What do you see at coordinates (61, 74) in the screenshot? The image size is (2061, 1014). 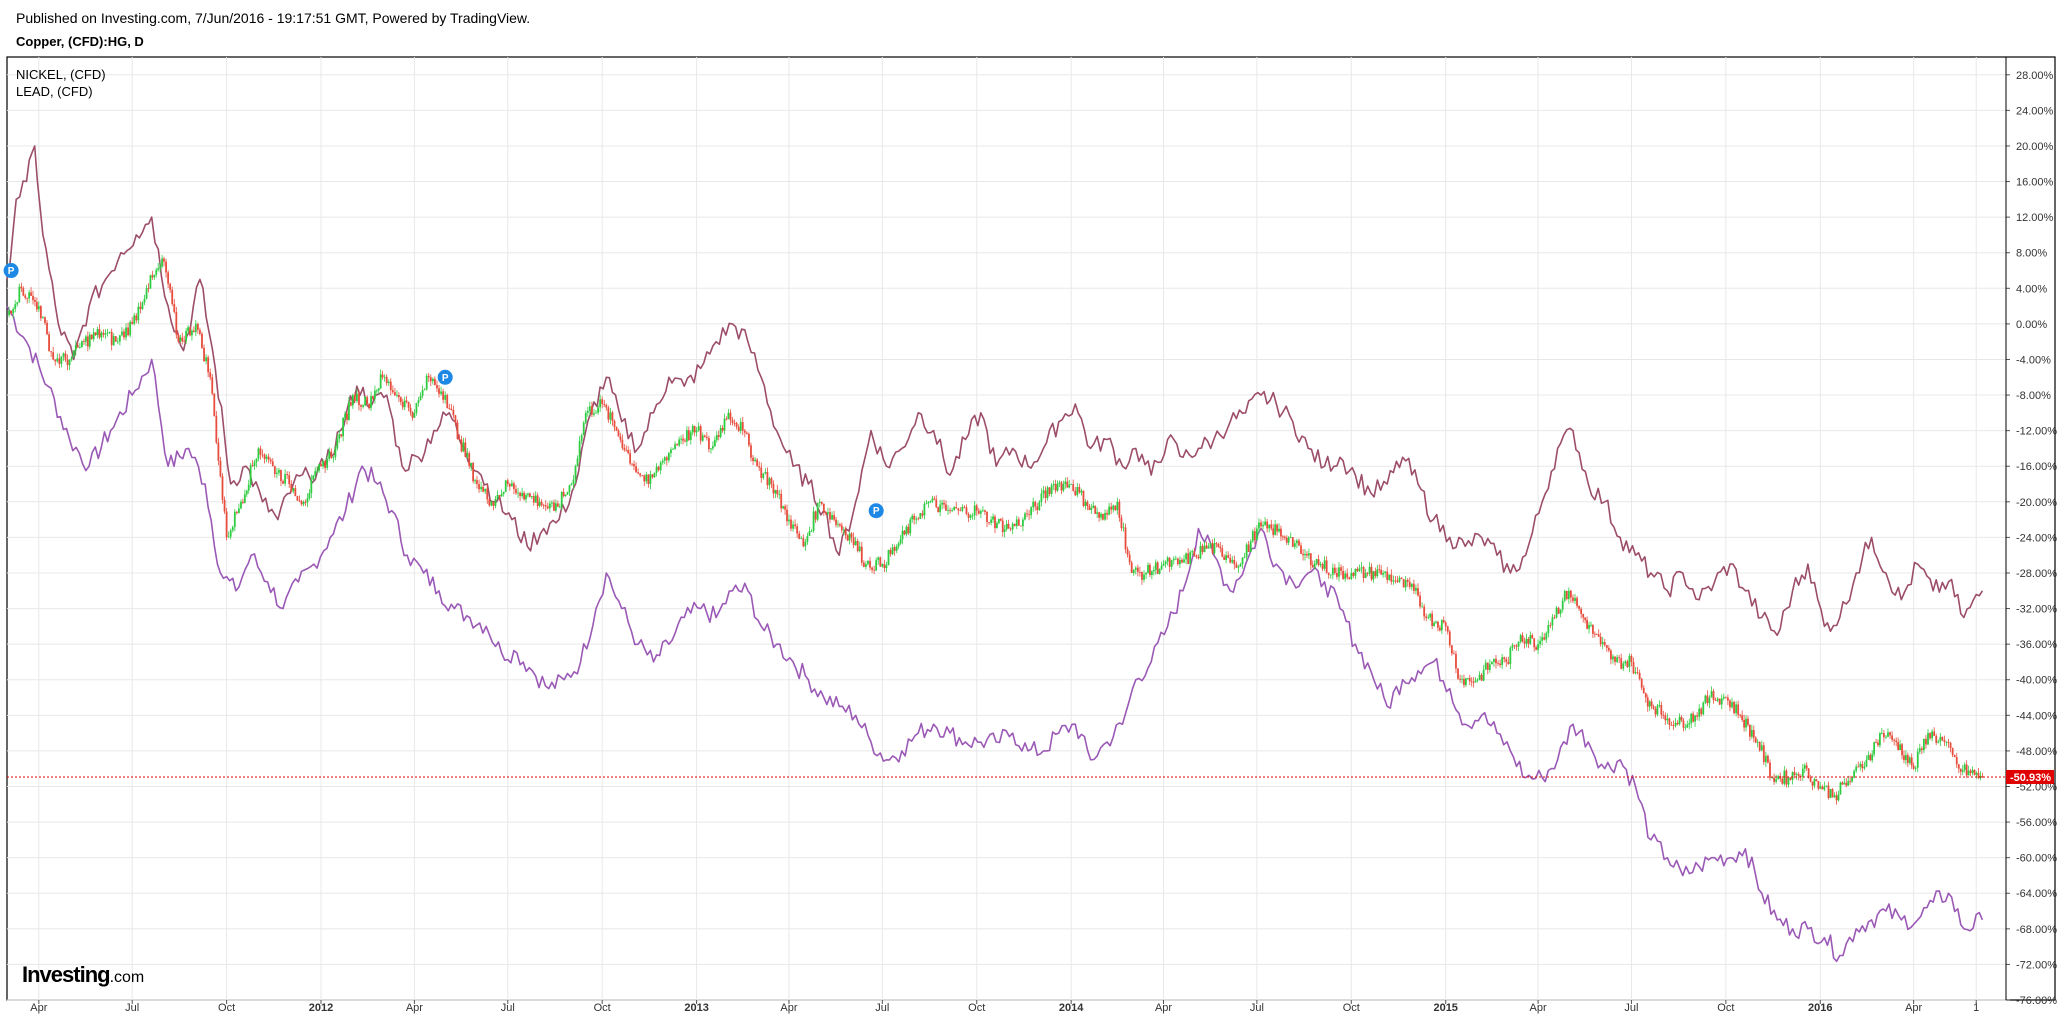 I see `legend-nickel: NICKEL, (CFD)` at bounding box center [61, 74].